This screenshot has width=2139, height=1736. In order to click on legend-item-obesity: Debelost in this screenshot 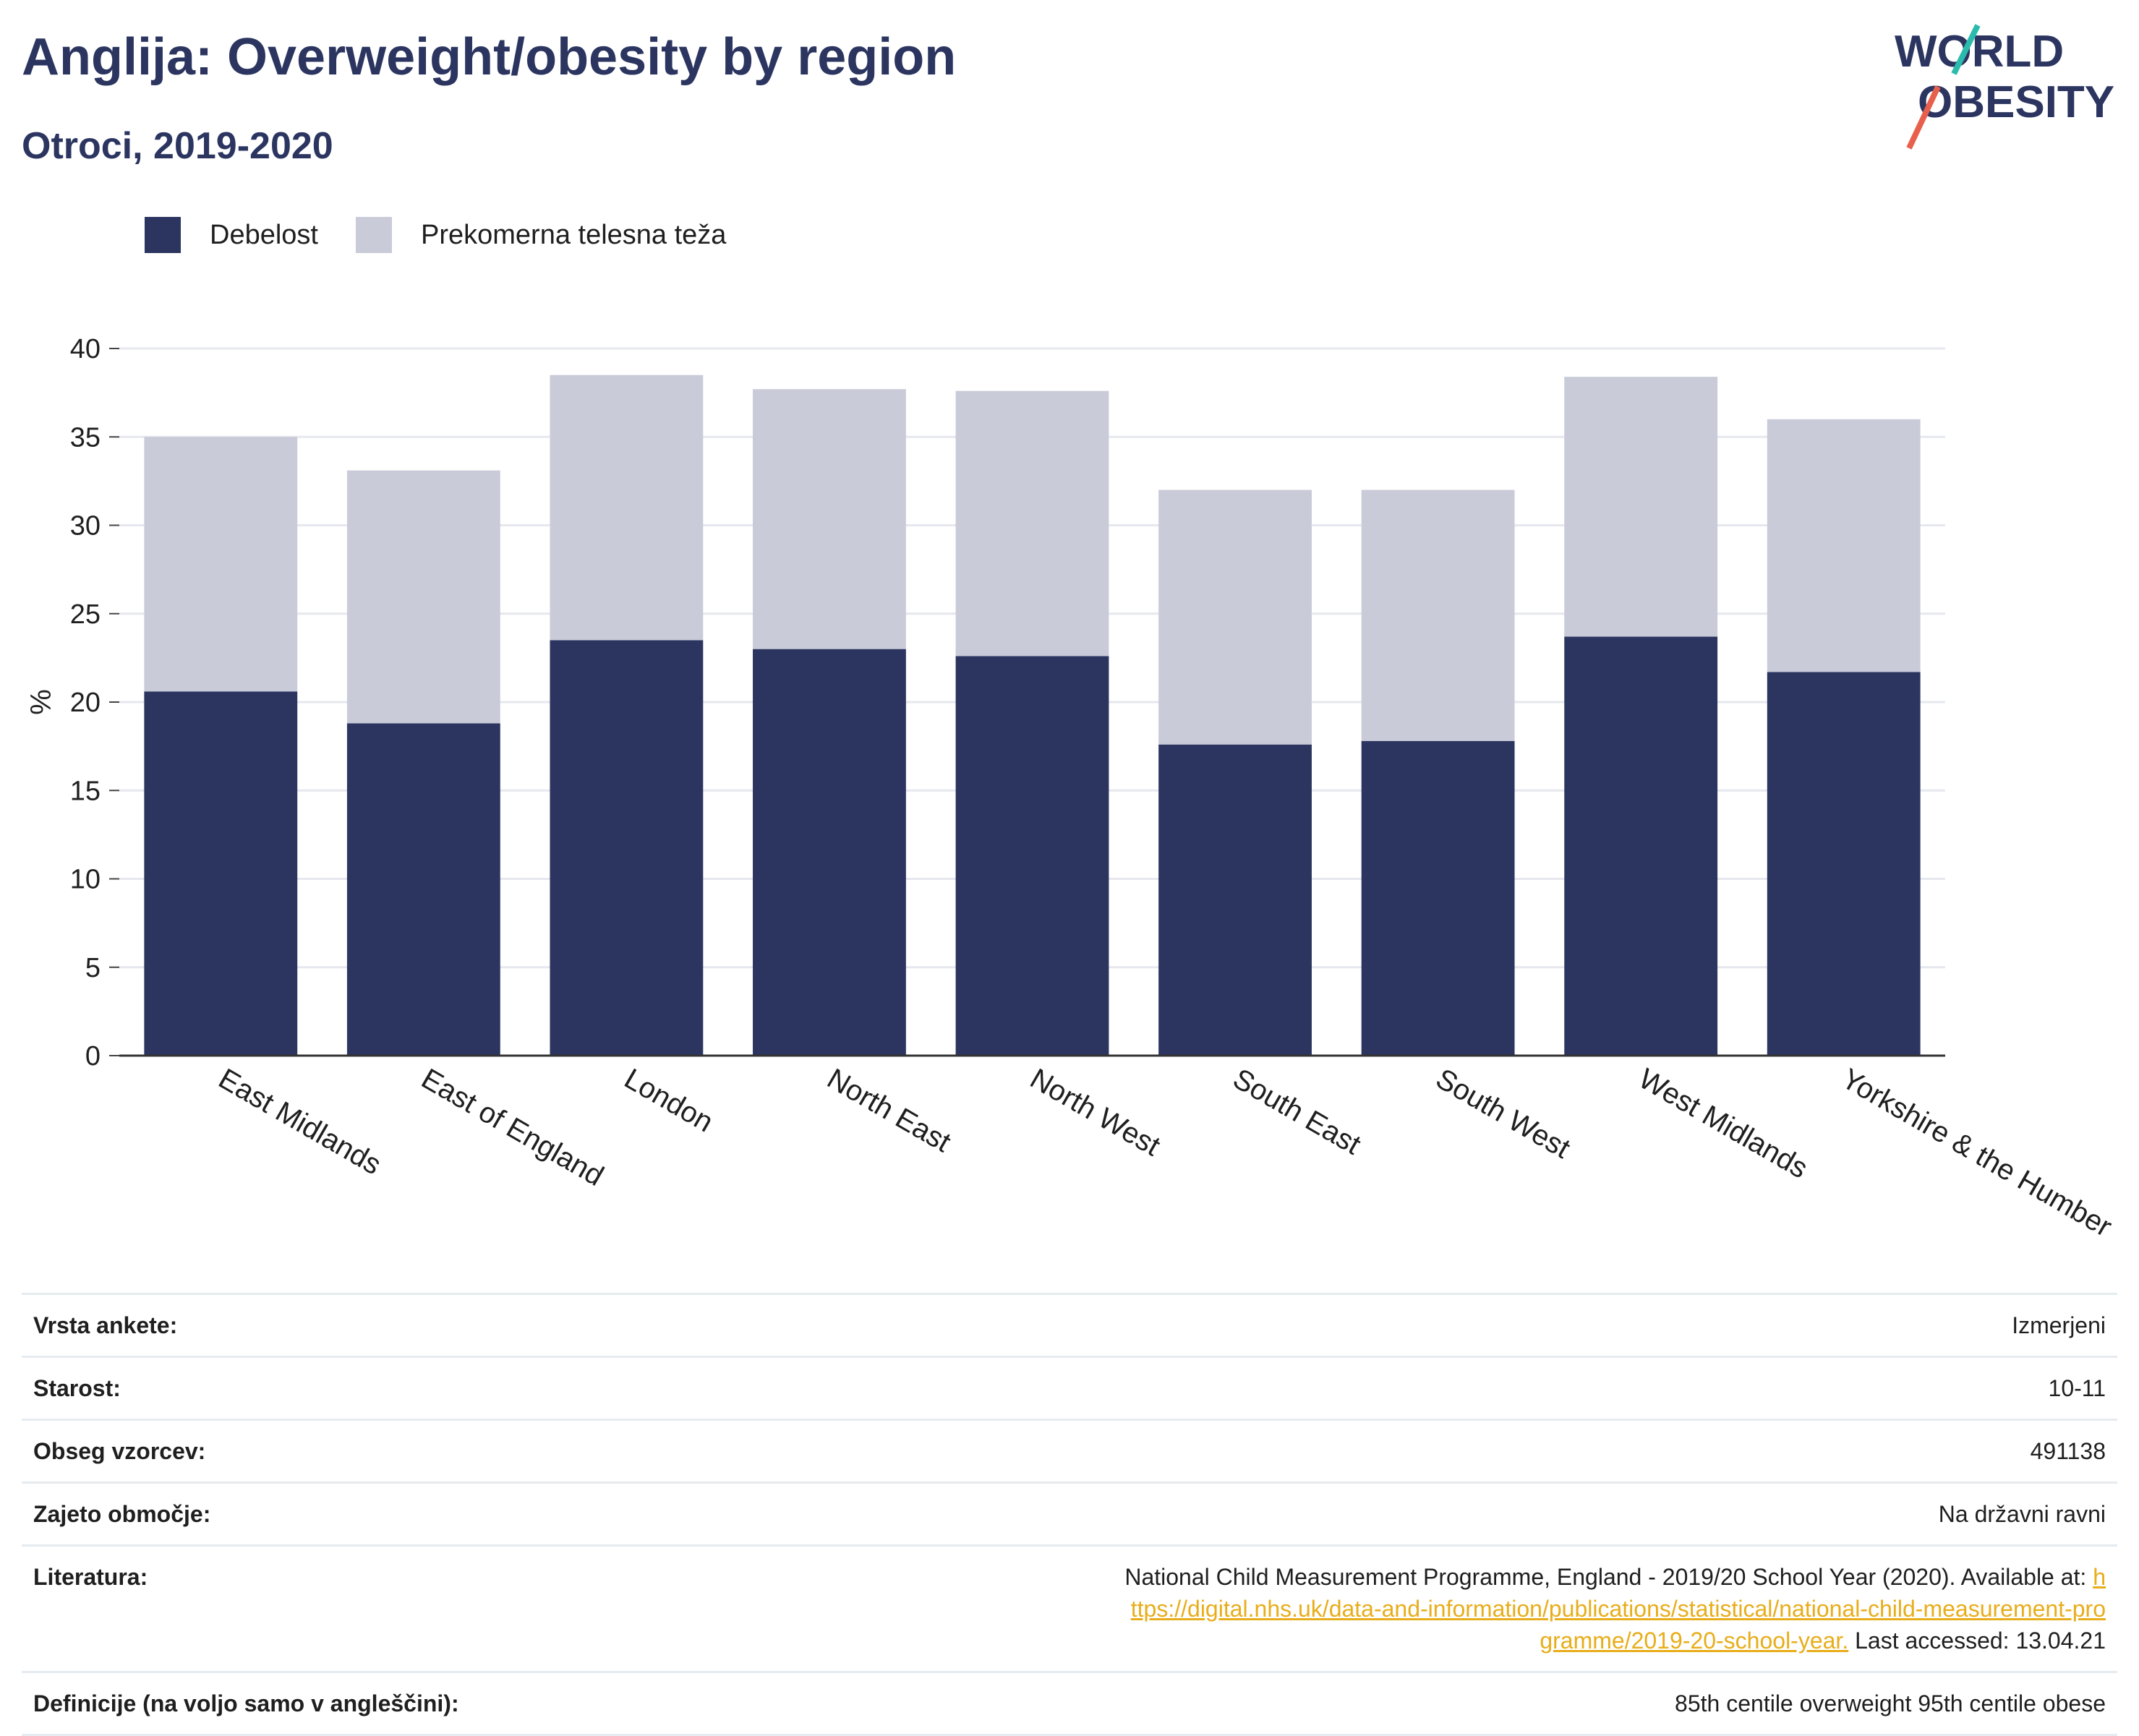, I will do `click(231, 235)`.